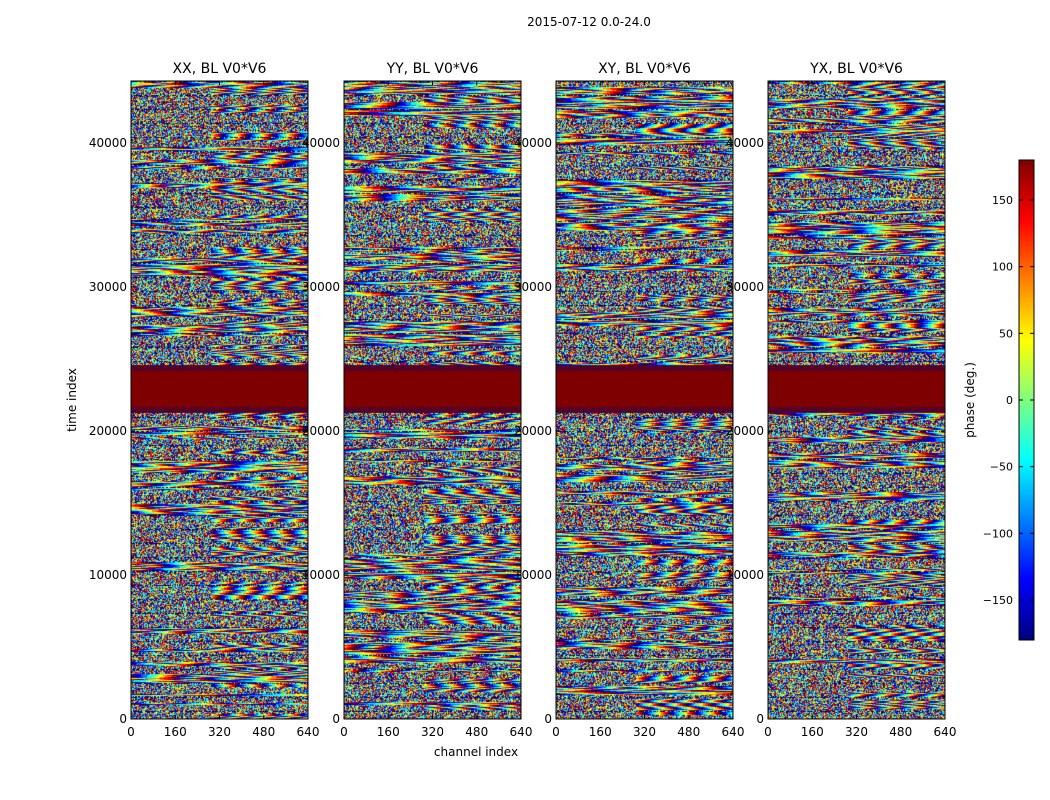 The width and height of the screenshot is (1050, 800). Describe the element at coordinates (1001, 467) in the screenshot. I see `colorbar-tick-label: −50` at that location.